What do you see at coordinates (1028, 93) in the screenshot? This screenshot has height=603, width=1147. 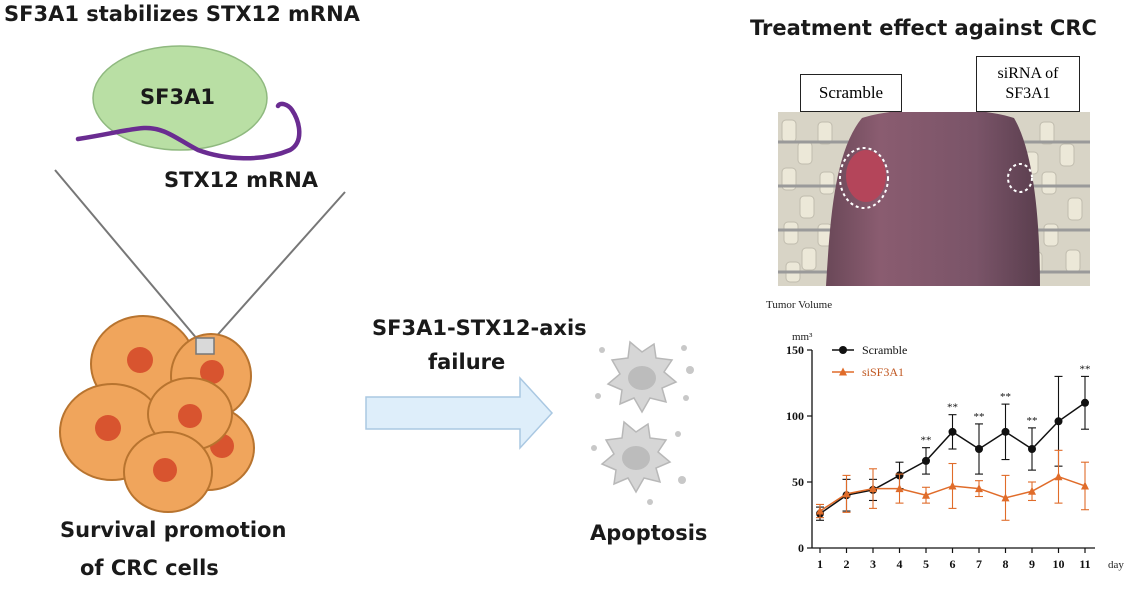 I see `photo-label-sirna-line2: SF3A1` at bounding box center [1028, 93].